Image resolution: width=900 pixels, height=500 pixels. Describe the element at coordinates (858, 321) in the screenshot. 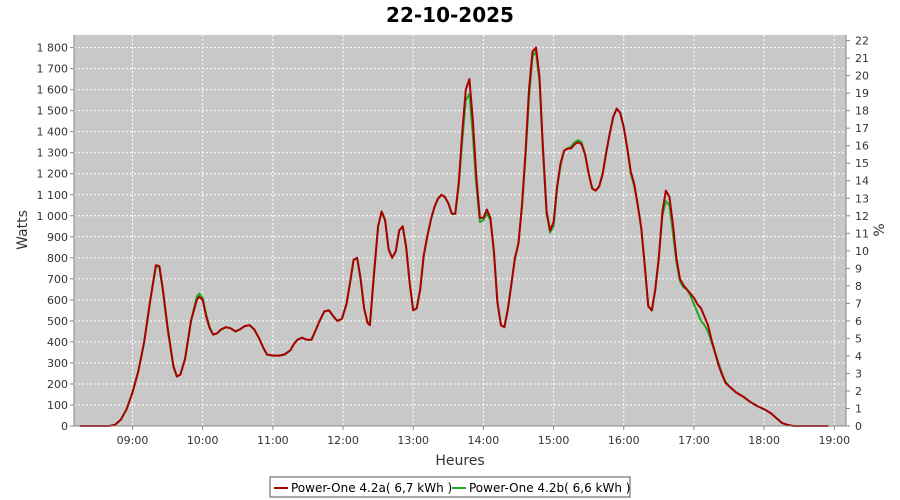

I see `y2-tick-label: 6` at that location.